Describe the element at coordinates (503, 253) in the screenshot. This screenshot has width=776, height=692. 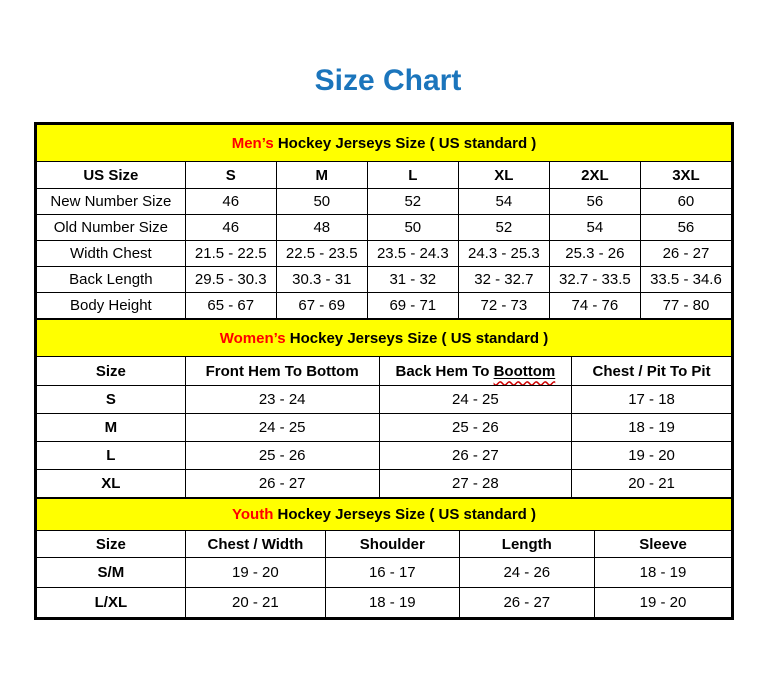
I see `value-cell: 24.3 - 25.3` at that location.